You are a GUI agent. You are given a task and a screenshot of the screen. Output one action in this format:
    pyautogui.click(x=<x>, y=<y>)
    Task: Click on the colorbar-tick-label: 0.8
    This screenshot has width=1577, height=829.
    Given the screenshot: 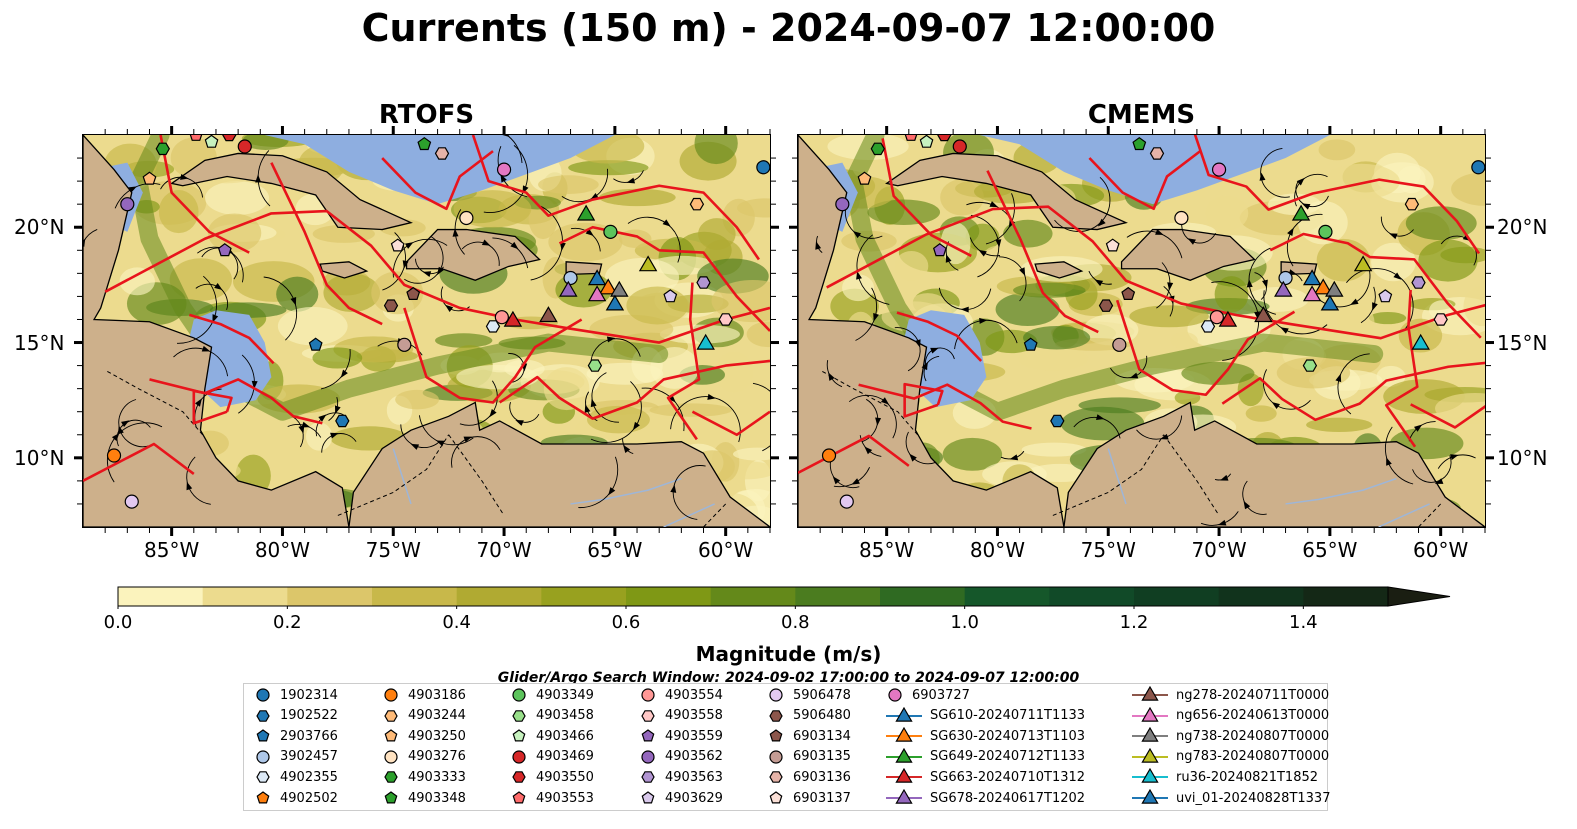 What is the action you would take?
    pyautogui.click(x=795, y=622)
    